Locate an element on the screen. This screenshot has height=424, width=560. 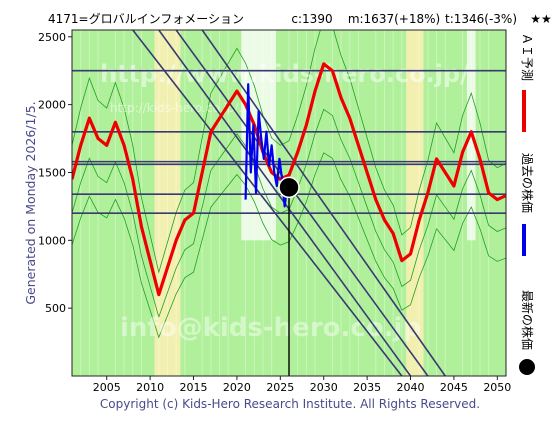
rating-stars: ★★ is located at coordinates (541, 19).